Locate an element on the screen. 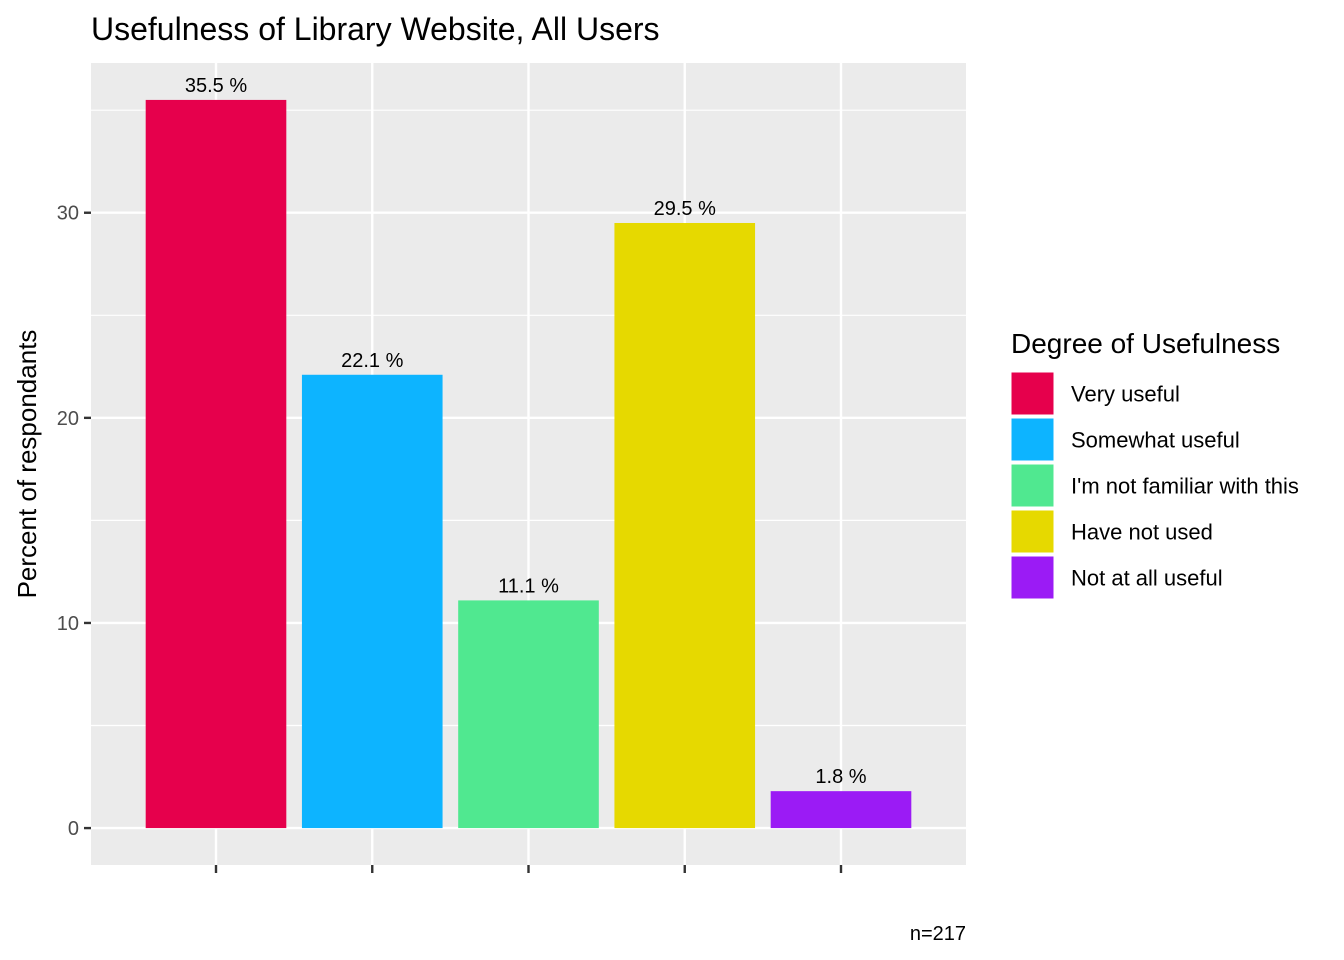  legend-label-2: Somewhat useful is located at coordinates (1155, 440).